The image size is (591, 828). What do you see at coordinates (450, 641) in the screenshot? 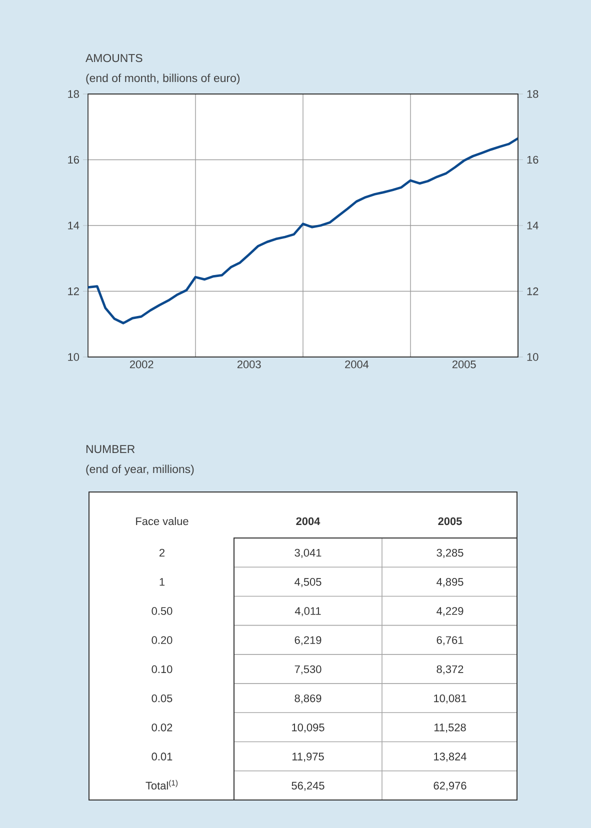
I see `data-label: 6,761` at bounding box center [450, 641].